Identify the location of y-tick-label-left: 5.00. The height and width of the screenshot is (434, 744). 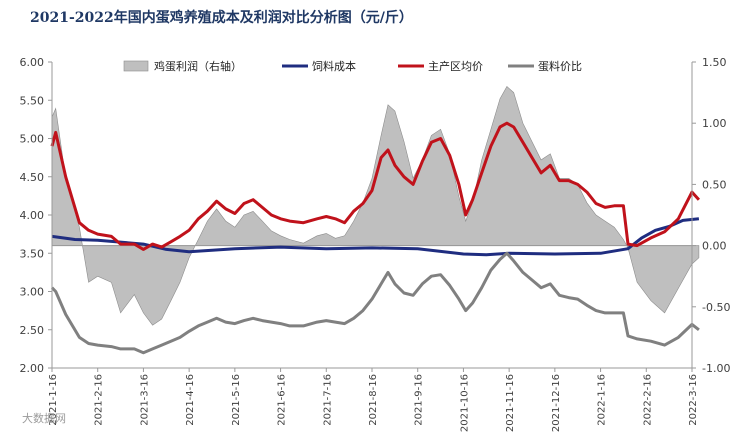
(32, 139).